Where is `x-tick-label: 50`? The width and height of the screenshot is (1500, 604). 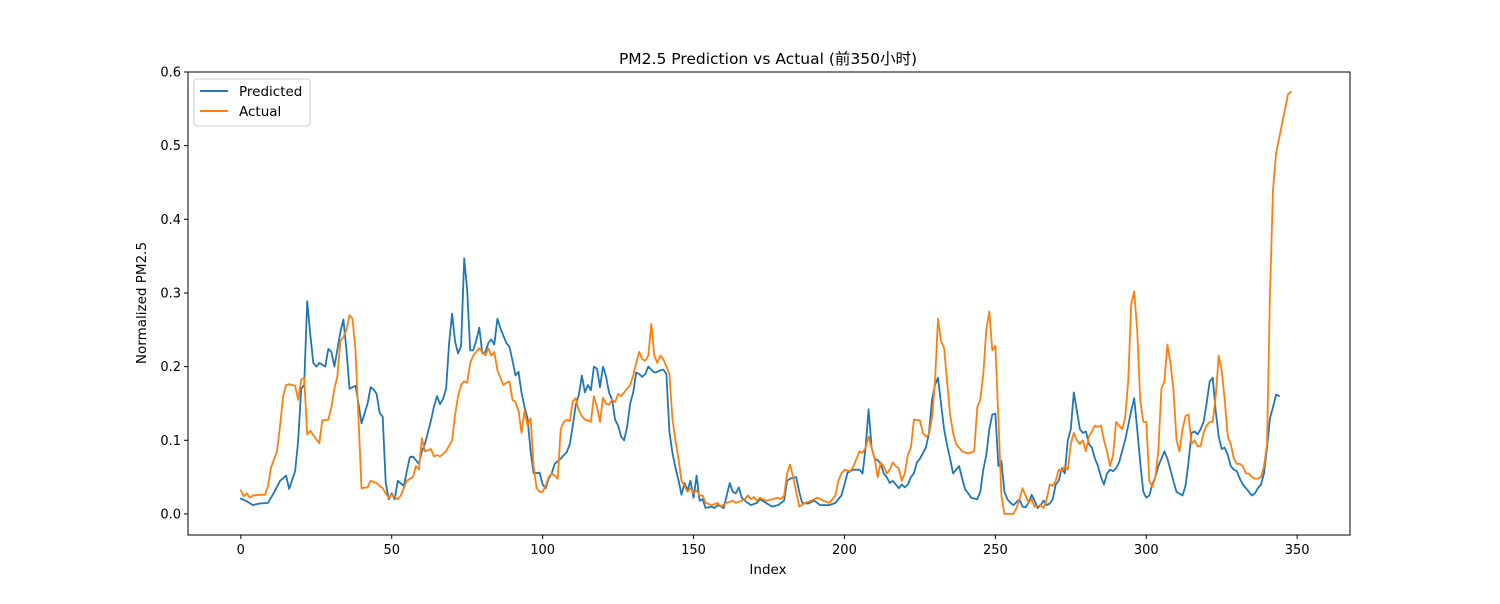
x-tick-label: 50 is located at coordinates (391, 550).